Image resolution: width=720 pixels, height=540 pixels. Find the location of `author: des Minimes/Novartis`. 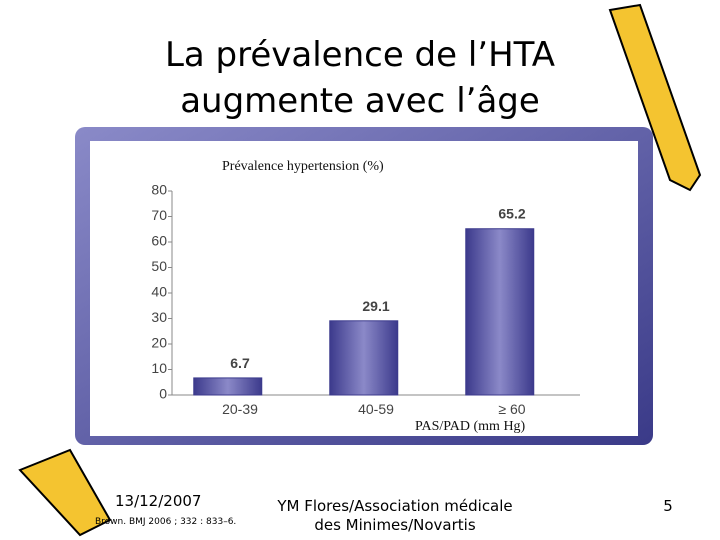

author: des Minimes/Novartis is located at coordinates (395, 525).